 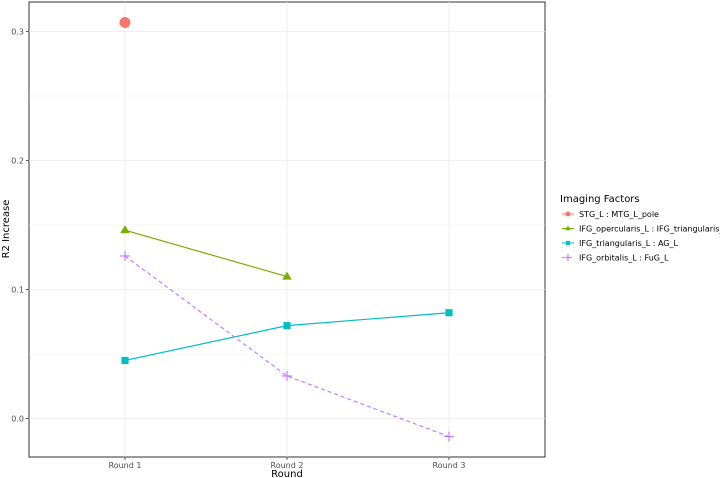 I want to click on legend-label: IFG_triangularis_L : AG_L, so click(x=629, y=243).